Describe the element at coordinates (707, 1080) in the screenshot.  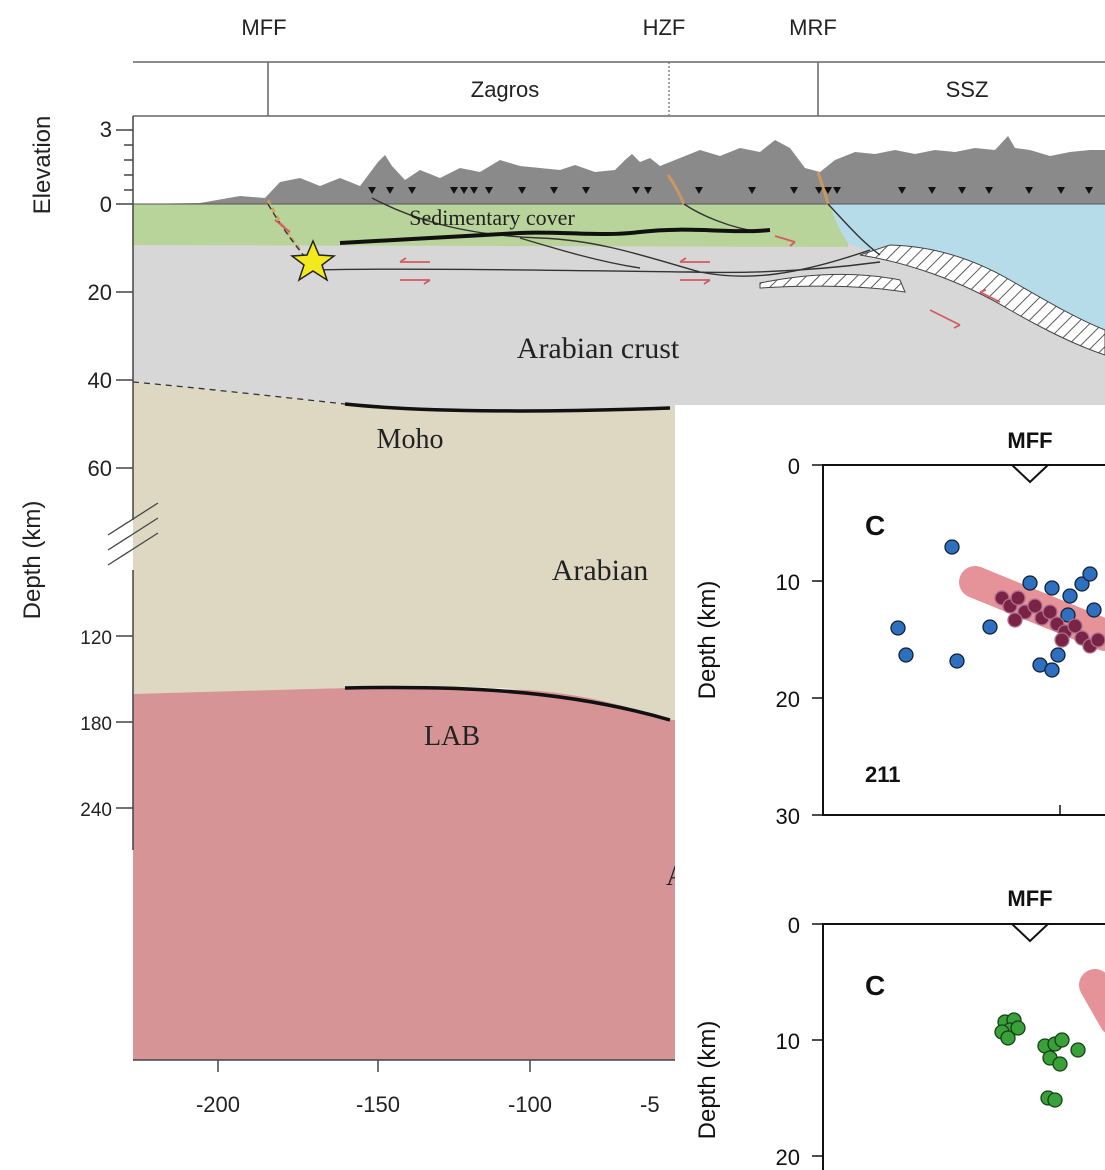
I see `inset-bottom-y-label: Depth (km)` at that location.